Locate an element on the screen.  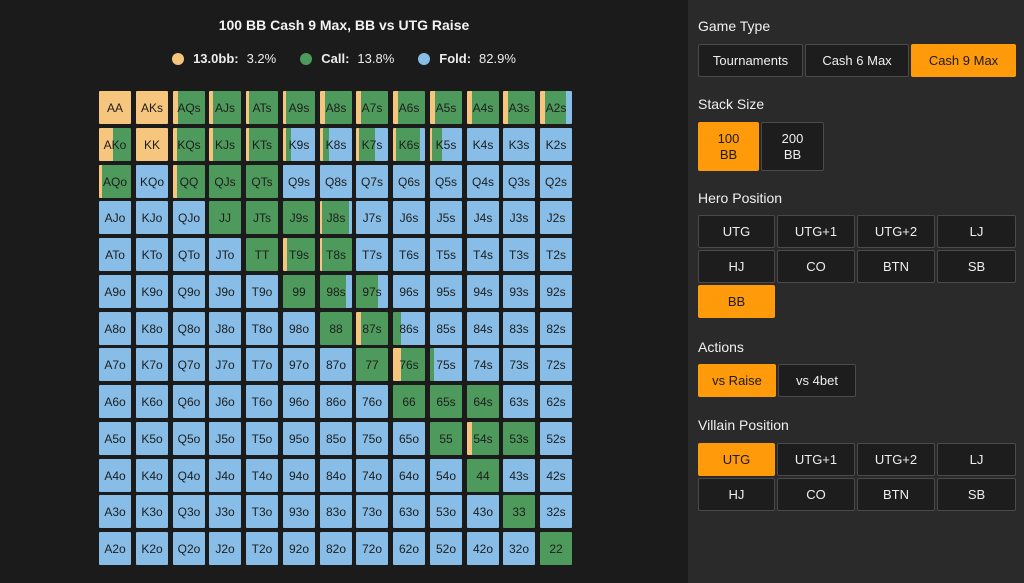
hand-cell: 42s is located at coordinates (556, 475).